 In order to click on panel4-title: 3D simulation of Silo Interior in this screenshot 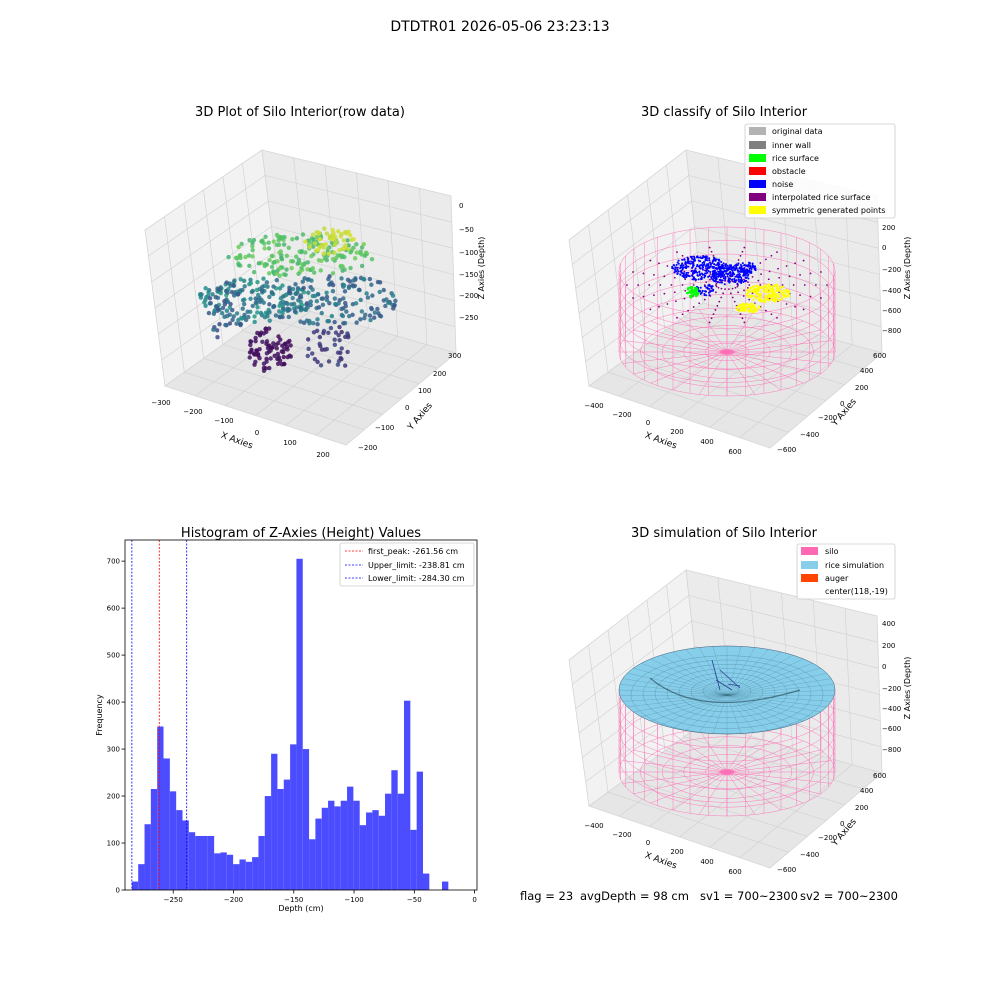, I will do `click(724, 533)`.